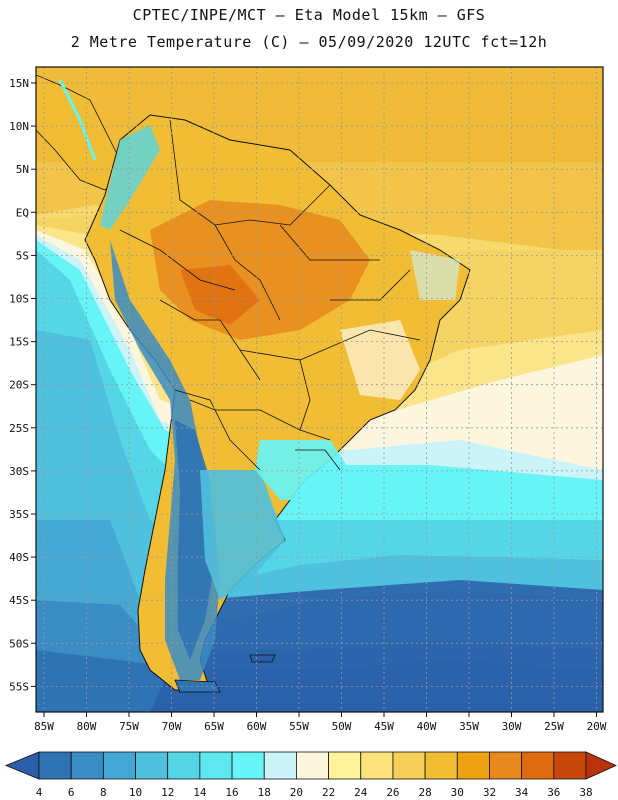 The image size is (618, 800). Describe the element at coordinates (19, 428) in the screenshot. I see `latitude-label-25s: 25S` at that location.